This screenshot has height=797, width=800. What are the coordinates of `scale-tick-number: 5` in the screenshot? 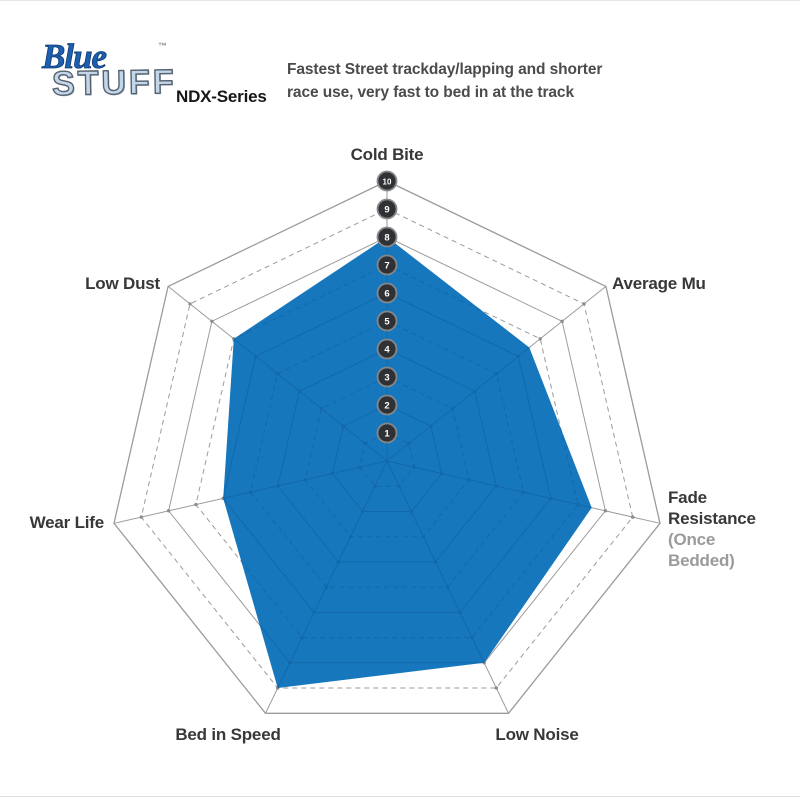 It's located at (387, 321).